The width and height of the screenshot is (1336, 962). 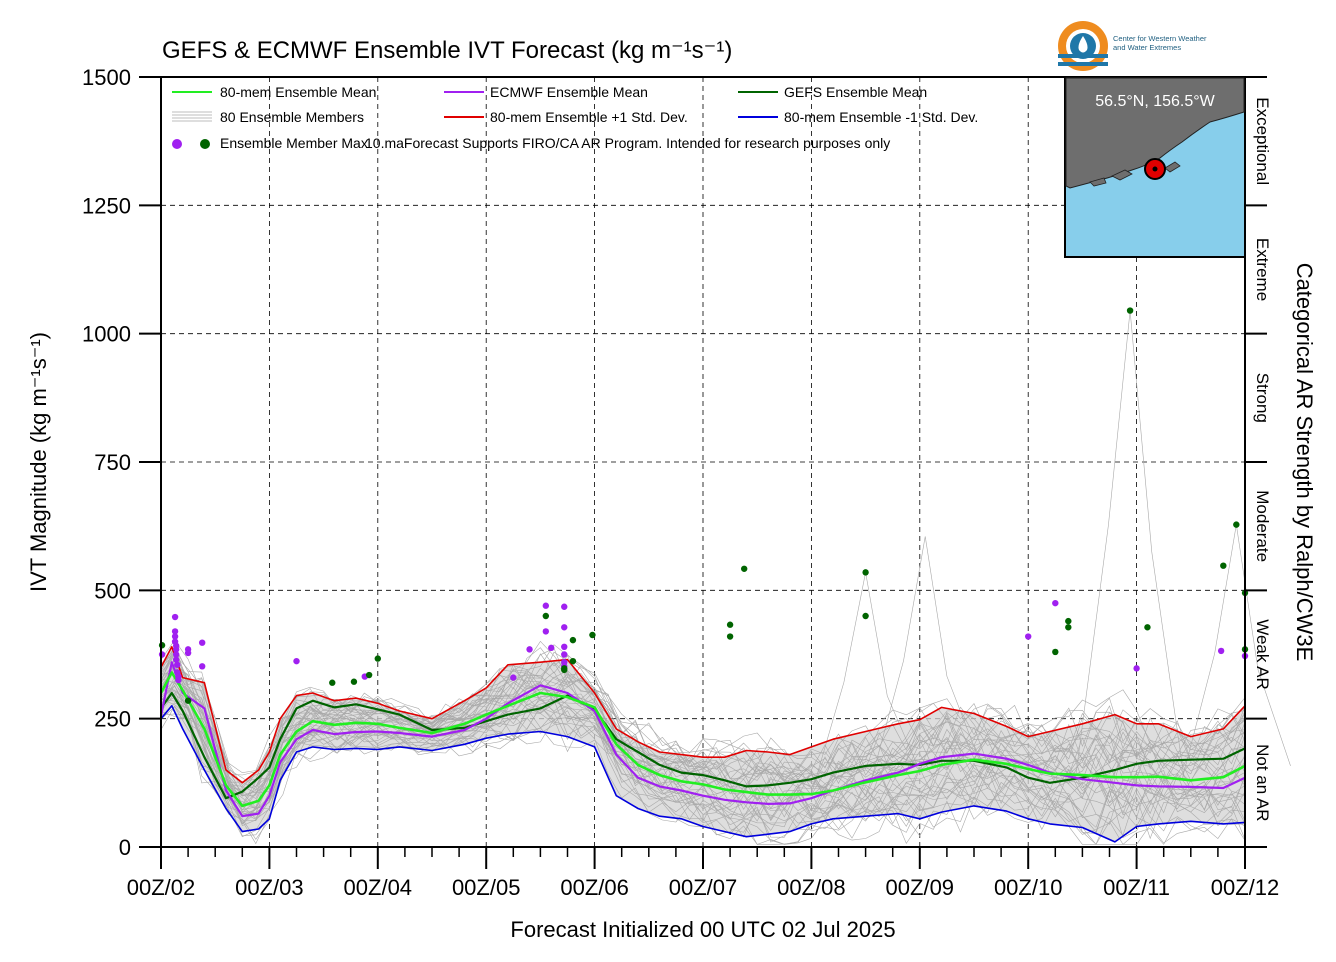 I want to click on x-tick-label: 00Z/12, so click(x=1245, y=887).